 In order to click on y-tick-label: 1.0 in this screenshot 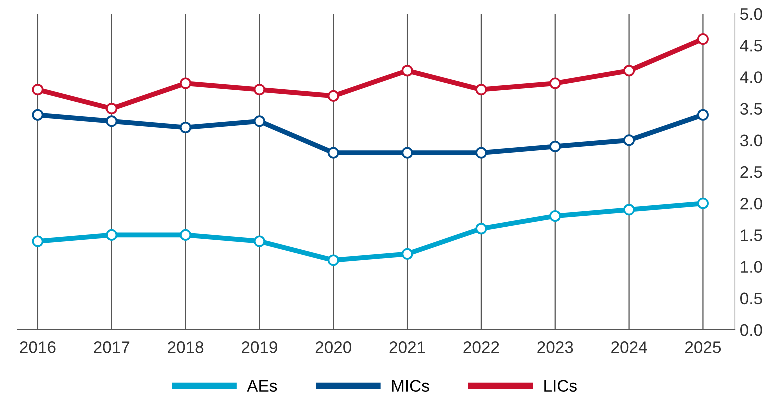, I will do `click(751, 267)`.